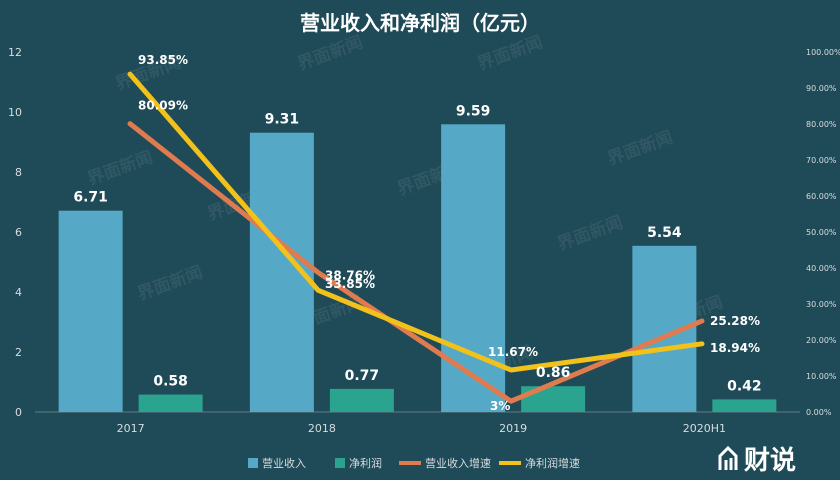 This screenshot has height=480, width=840. What do you see at coordinates (744, 386) in the screenshot?
I see `bar-value-label: 0.42` at bounding box center [744, 386].